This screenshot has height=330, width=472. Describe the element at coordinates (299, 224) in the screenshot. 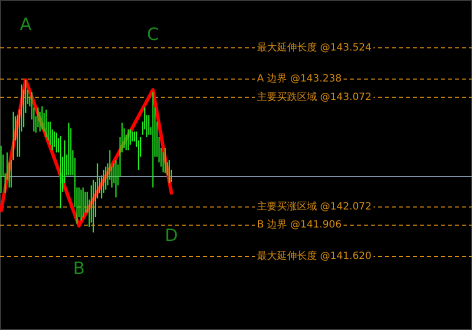

I see `y-tick-label: B 边界 @141.906` at that location.